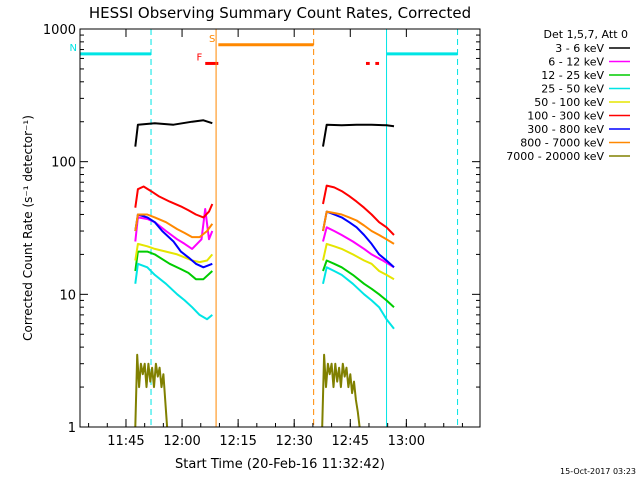 The width and height of the screenshot is (640, 480). Describe the element at coordinates (63, 163) in the screenshot. I see `y-tick-label-100: 100` at that location.